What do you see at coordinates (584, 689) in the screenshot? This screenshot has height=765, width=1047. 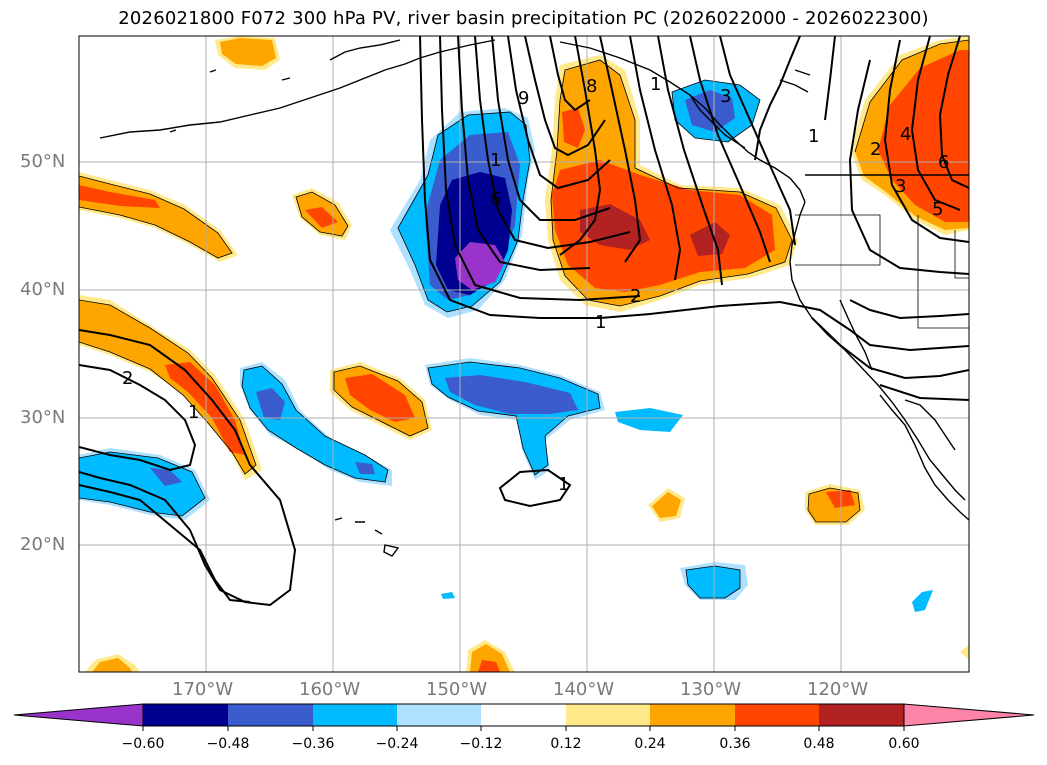 I see `lon-label: 140°W` at bounding box center [584, 689].